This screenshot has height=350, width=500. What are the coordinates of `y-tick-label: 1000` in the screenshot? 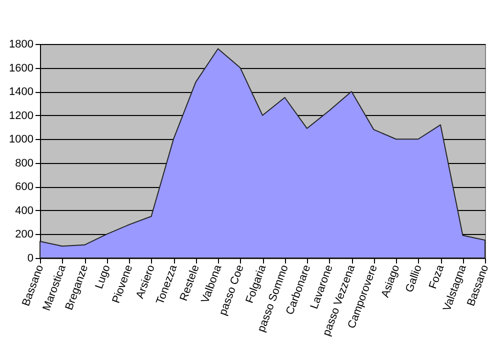 It's located at (21, 140).